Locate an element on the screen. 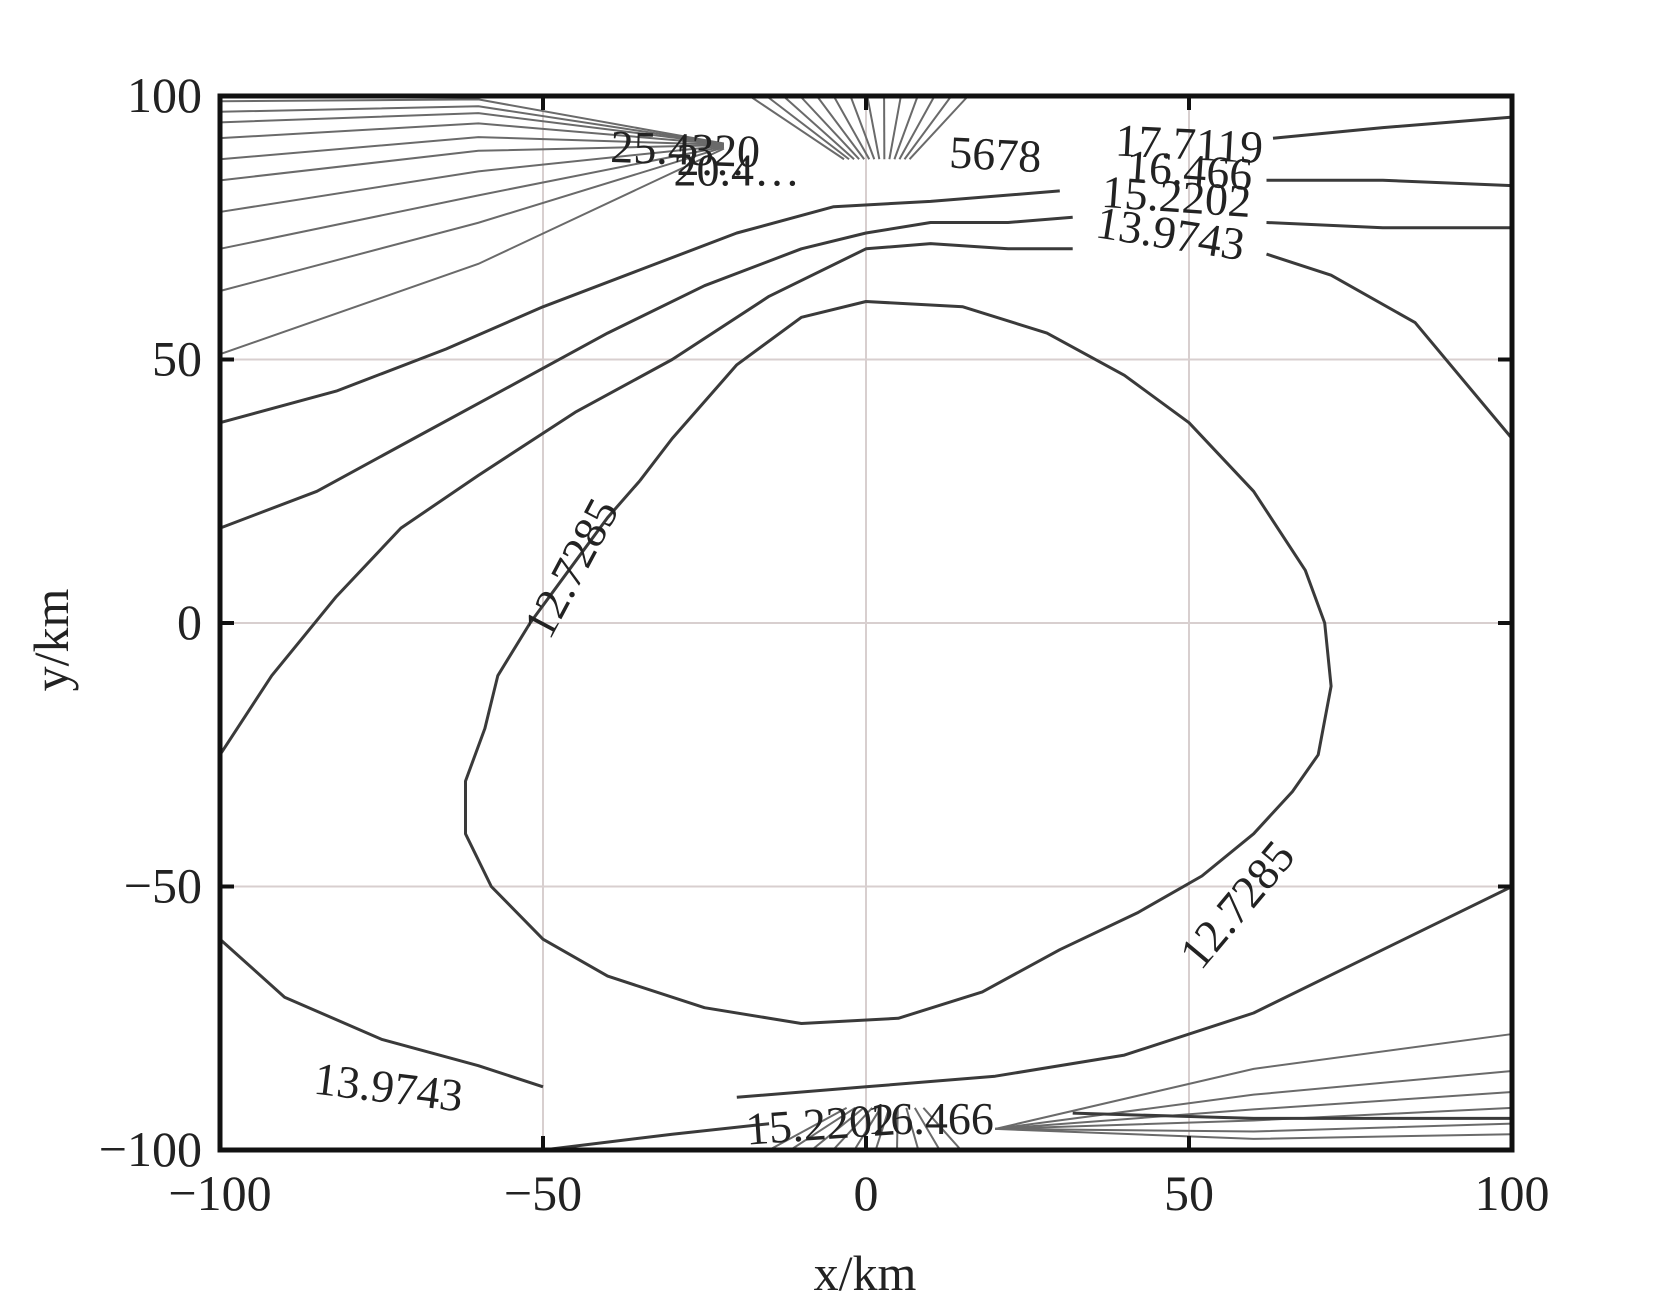  y-tick-label: −100 is located at coordinates (150, 1149).